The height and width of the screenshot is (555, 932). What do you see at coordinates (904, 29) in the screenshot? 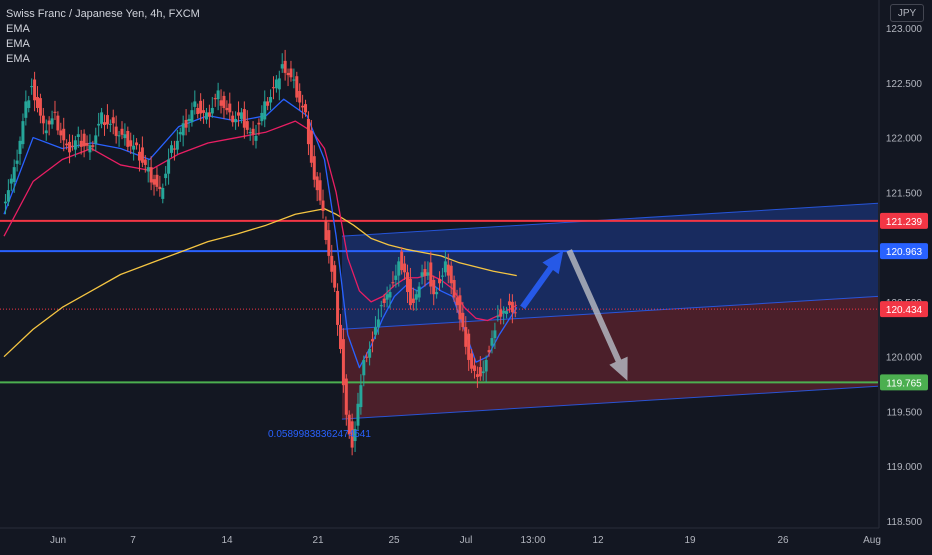
I see `y-tick-label: 123.000` at bounding box center [904, 29].